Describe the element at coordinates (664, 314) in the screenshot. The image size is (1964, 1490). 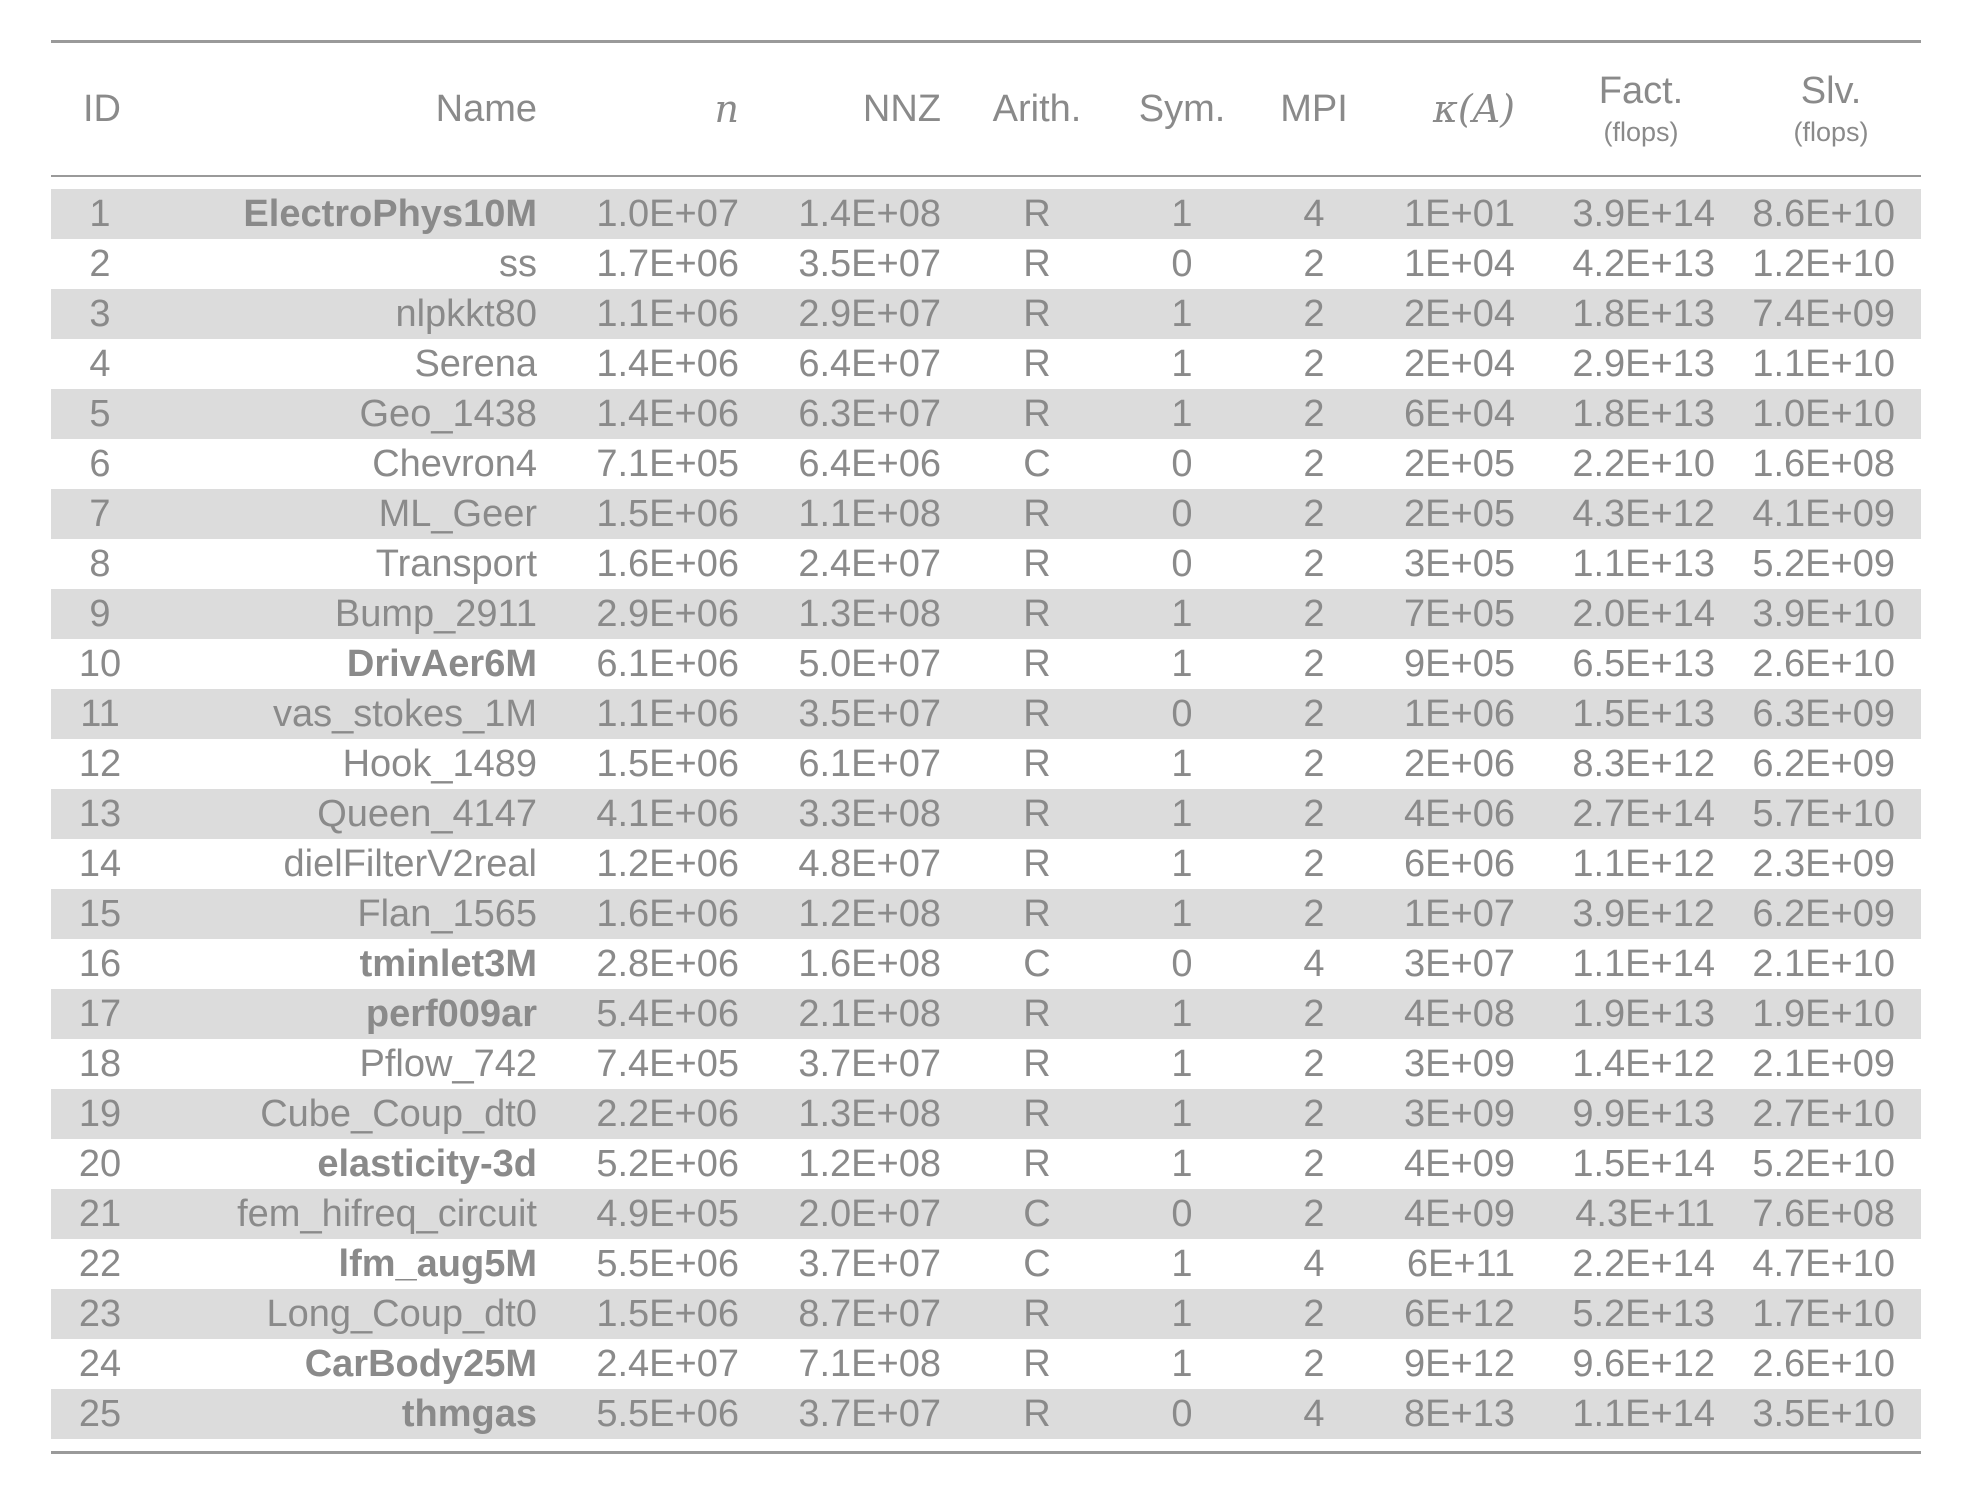
I see `cell-n: 1.1E+06` at that location.